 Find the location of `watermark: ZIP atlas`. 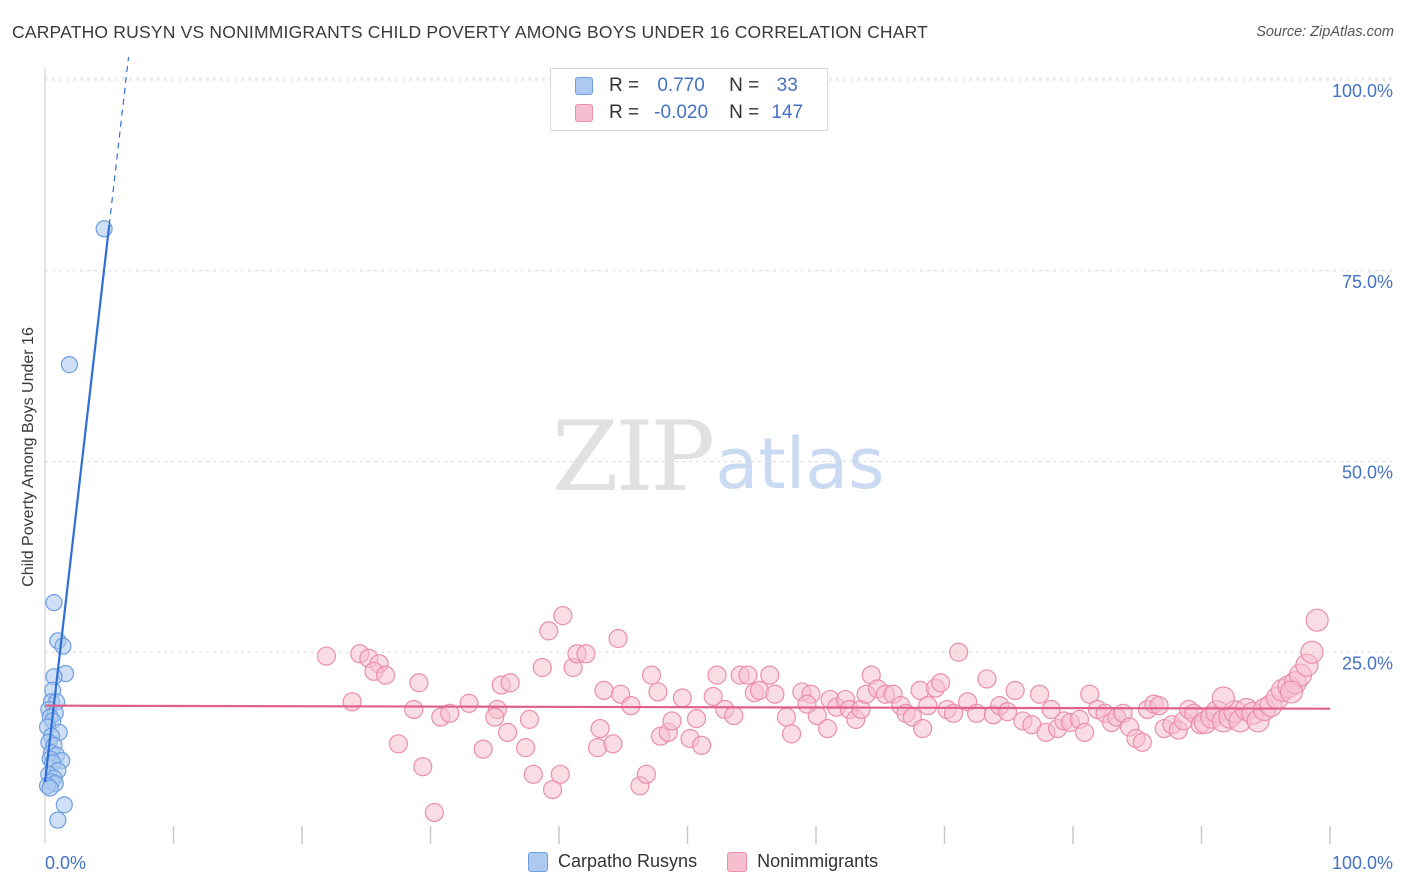

watermark: ZIP atlas is located at coordinates (718, 457).